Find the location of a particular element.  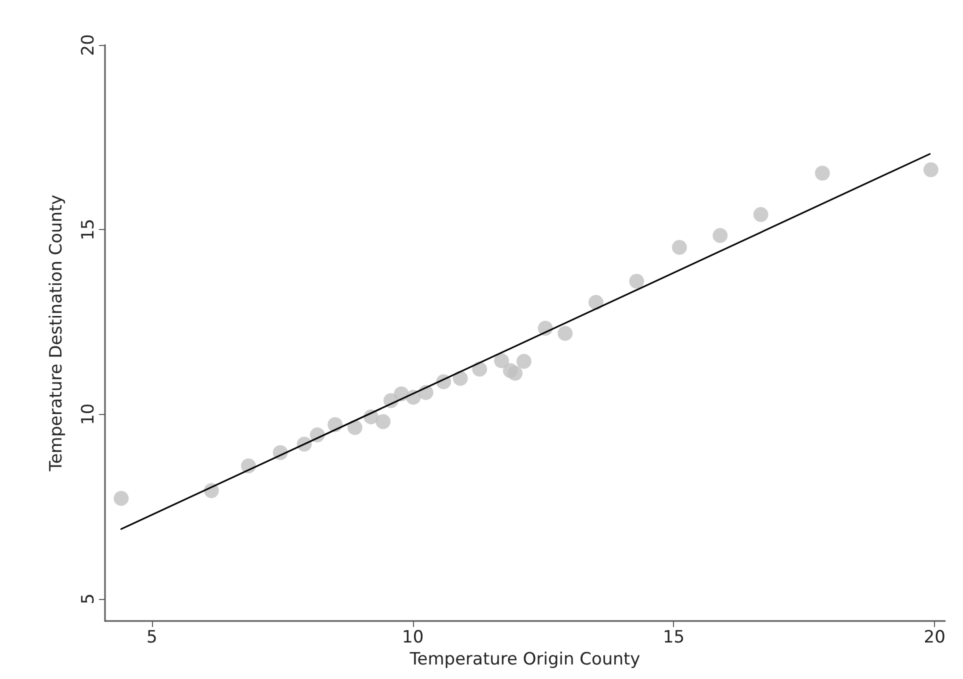

x-tick-label: 15 is located at coordinates (673, 638).